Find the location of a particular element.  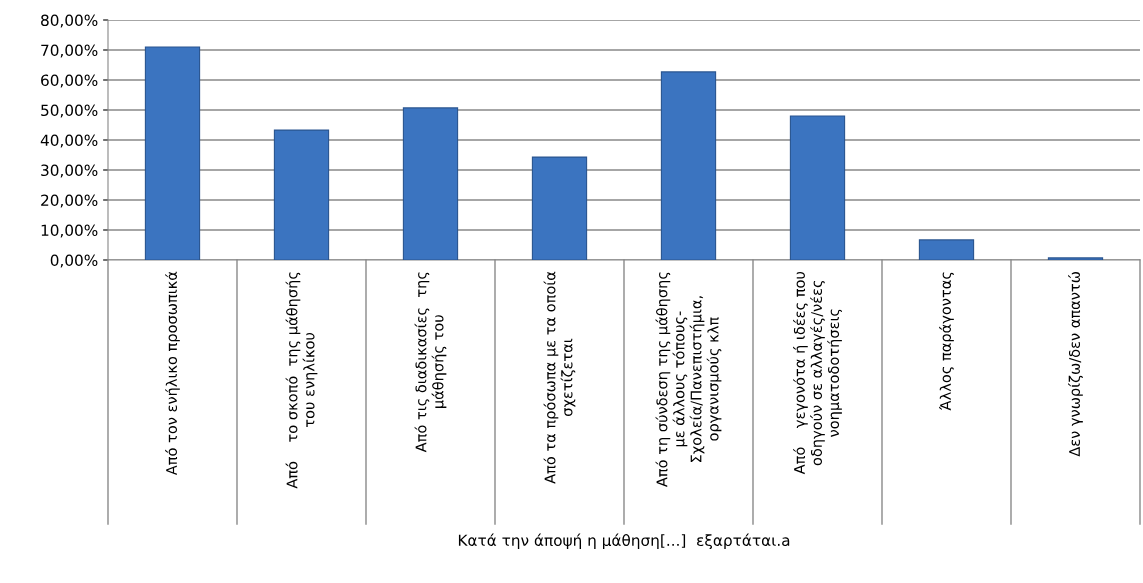

y-tick-label: 60,00% is located at coordinates (69, 81).